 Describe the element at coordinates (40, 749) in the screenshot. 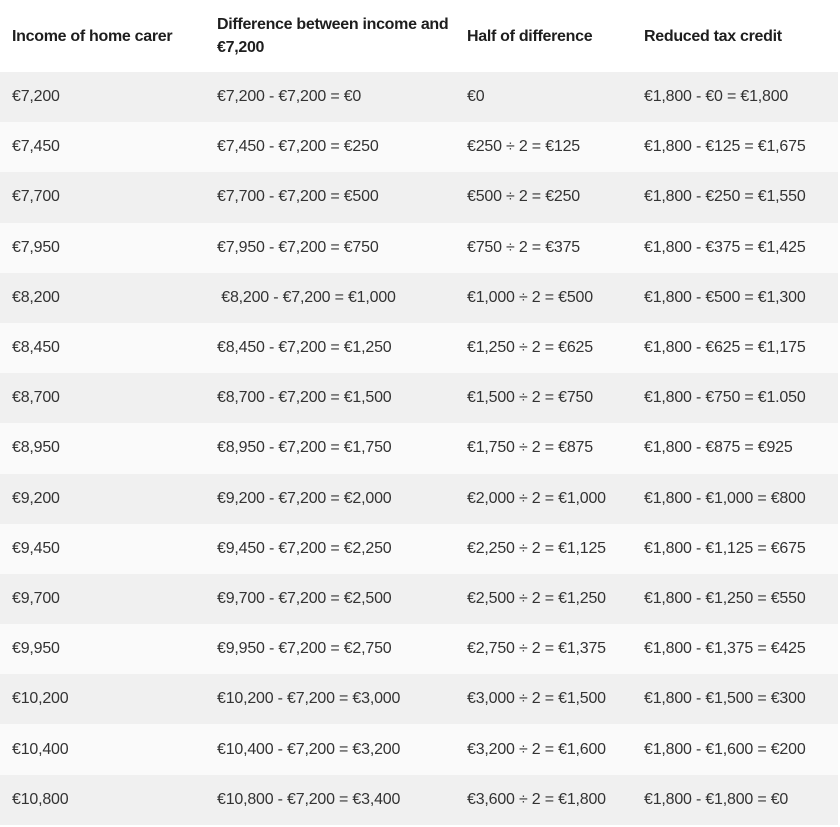

I see `cell-income: €10,400` at that location.